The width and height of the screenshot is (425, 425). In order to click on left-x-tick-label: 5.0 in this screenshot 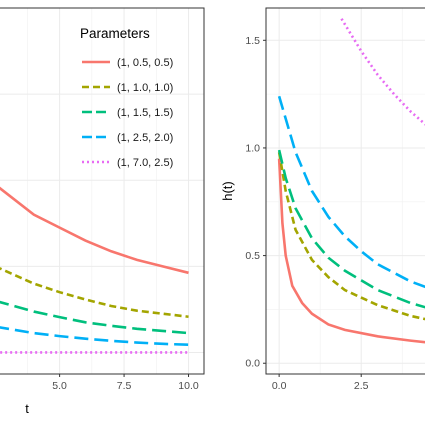, I will do `click(59, 386)`.